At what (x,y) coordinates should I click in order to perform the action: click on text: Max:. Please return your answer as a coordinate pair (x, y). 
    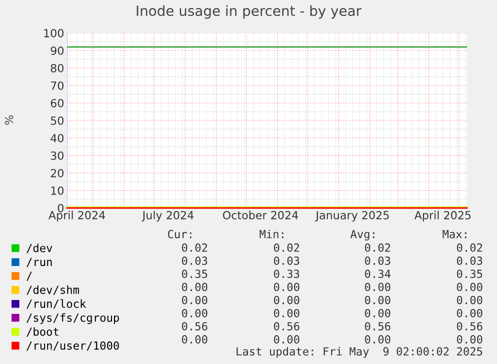
    Looking at the image, I should click on (454, 234).